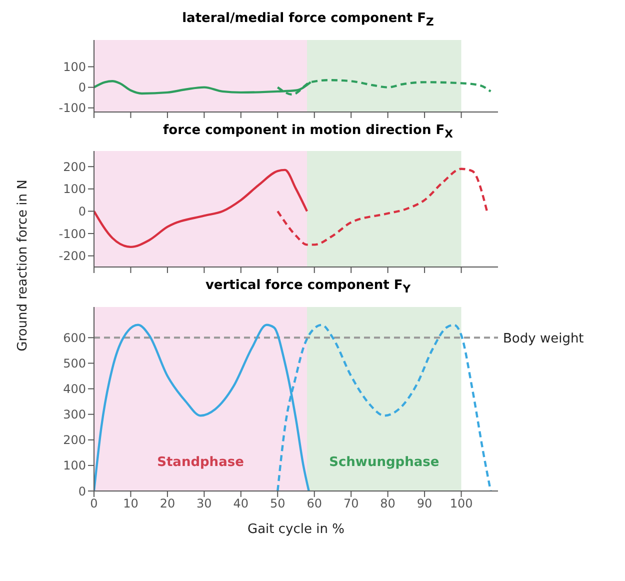 The image size is (625, 581). What do you see at coordinates (74, 414) in the screenshot?
I see `y-tick-label: 300` at bounding box center [74, 414].